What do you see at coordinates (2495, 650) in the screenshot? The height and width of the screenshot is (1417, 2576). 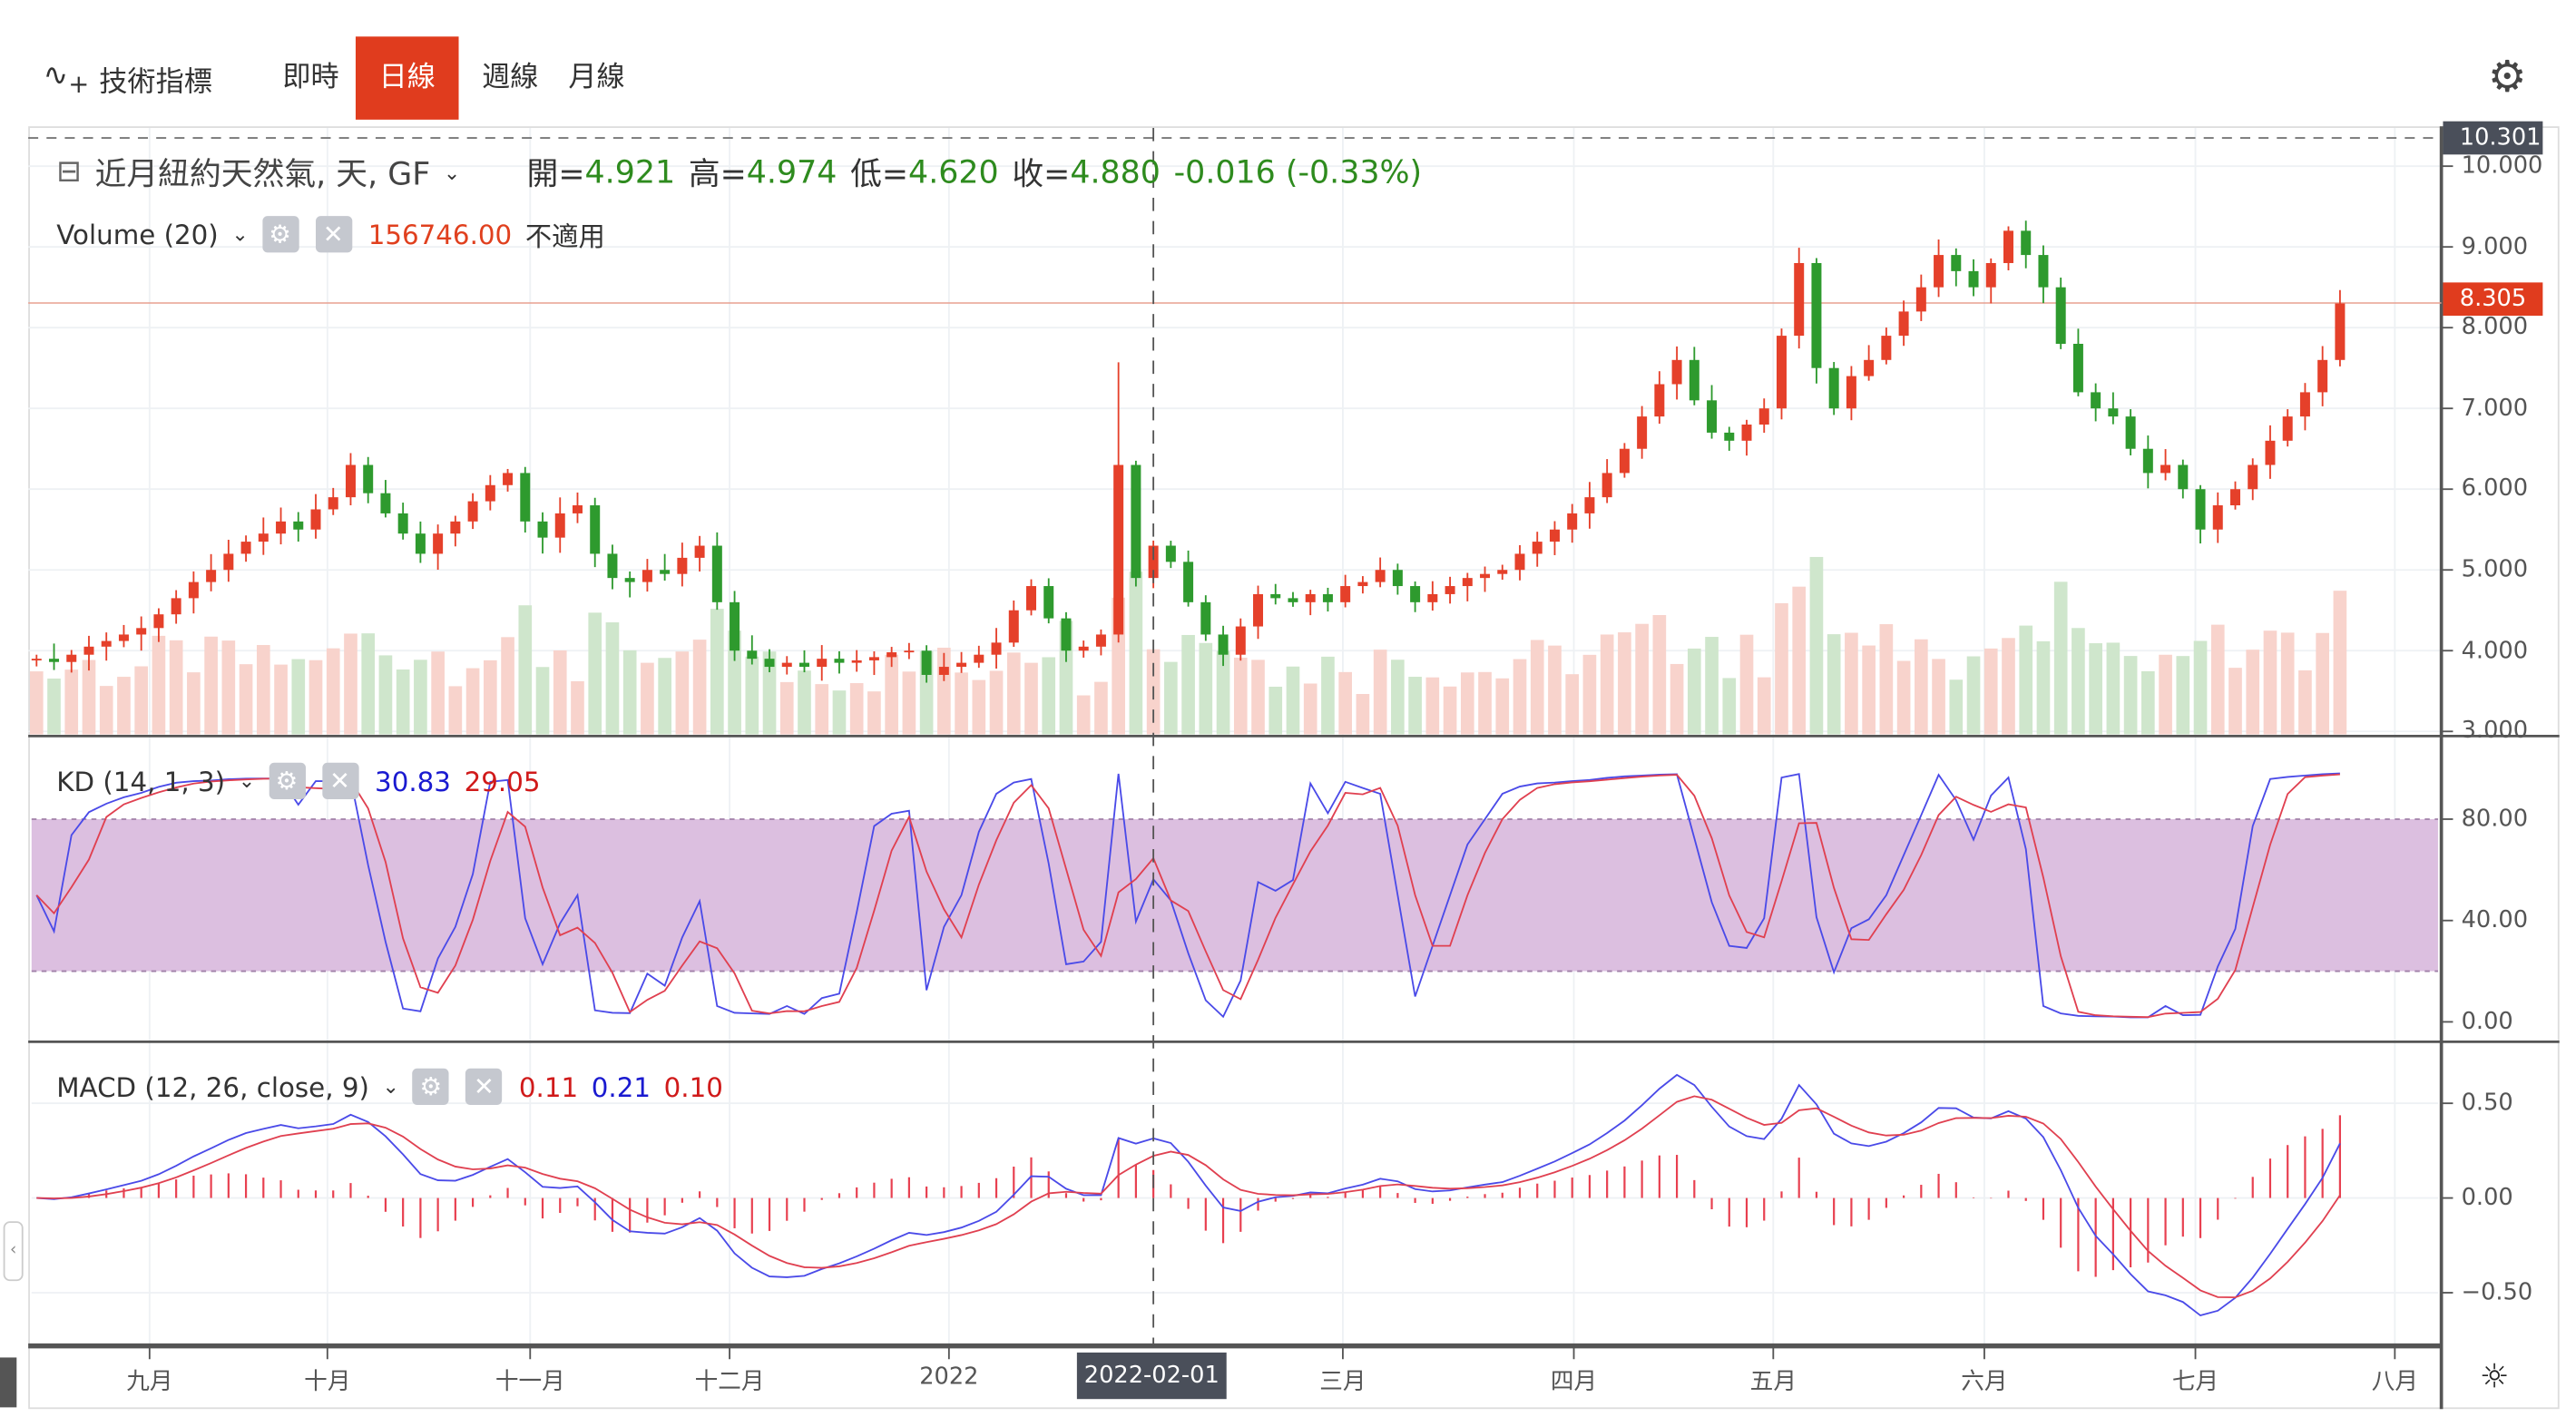 I see `price-axis-label: 4.000` at bounding box center [2495, 650].